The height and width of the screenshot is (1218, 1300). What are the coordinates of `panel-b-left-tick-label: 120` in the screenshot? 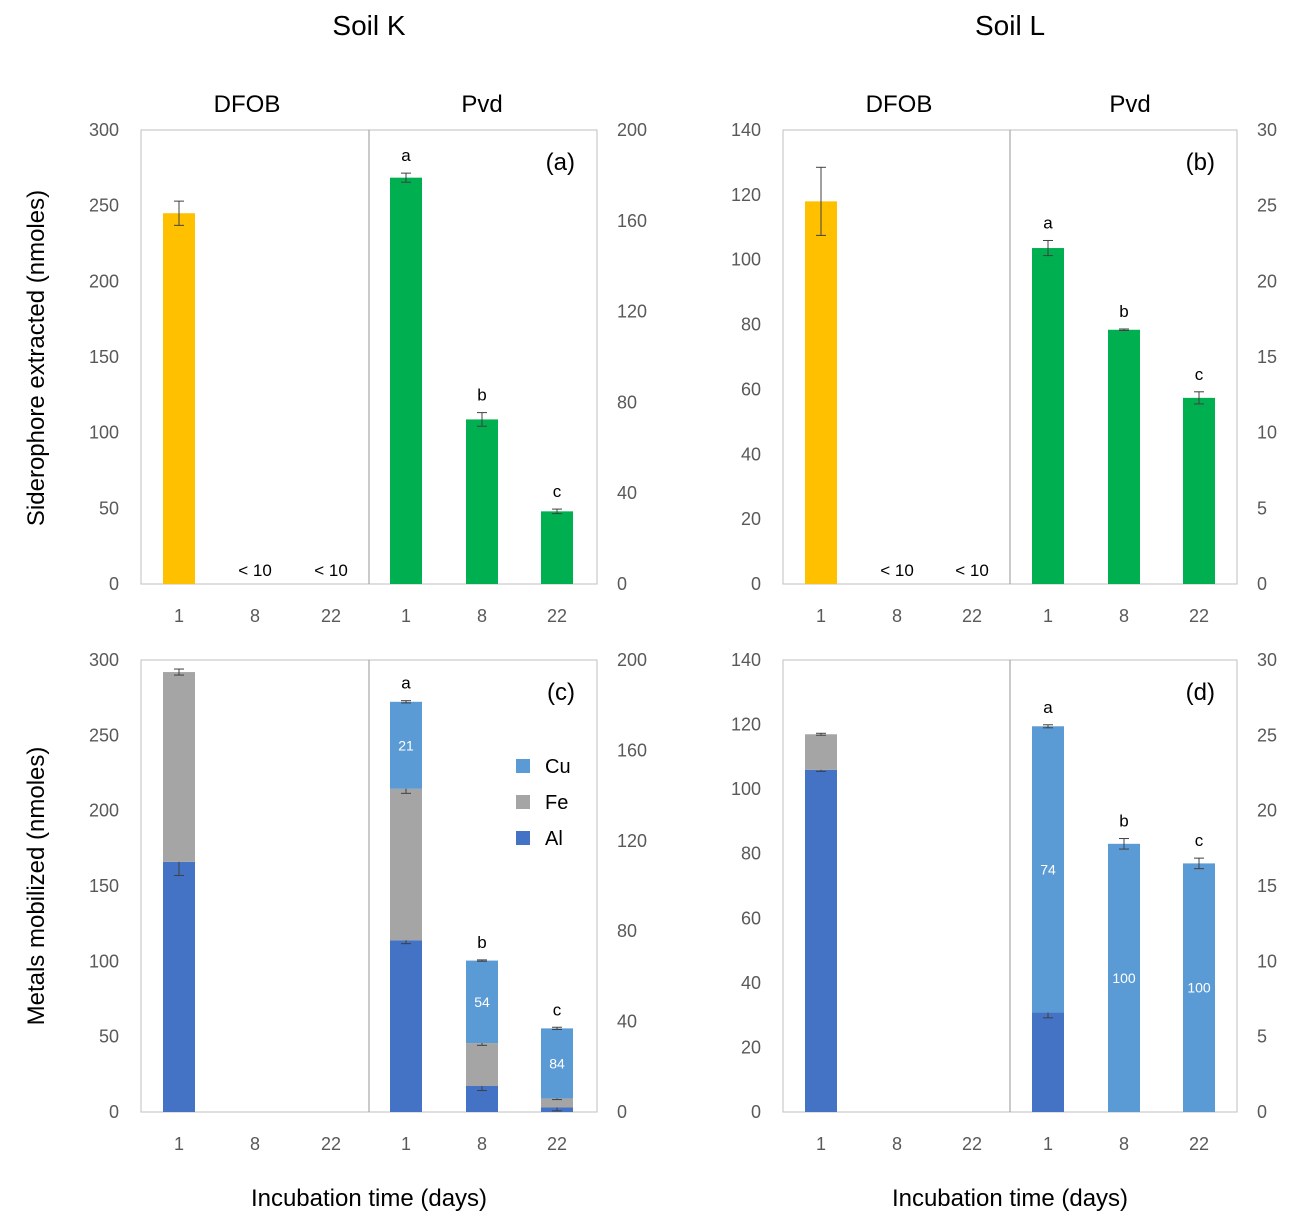 It's located at (746, 195).